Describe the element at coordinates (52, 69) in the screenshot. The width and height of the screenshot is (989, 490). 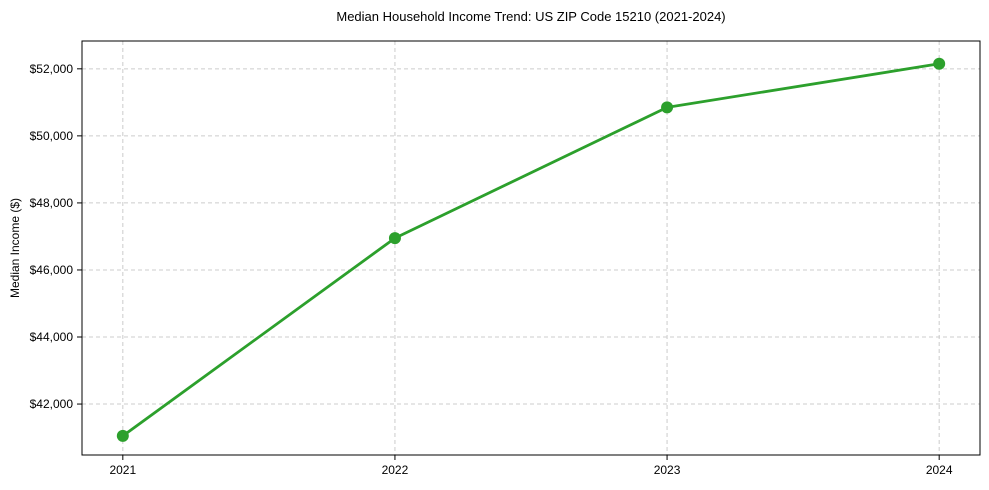
I see `y-tick-label: $52,000` at that location.